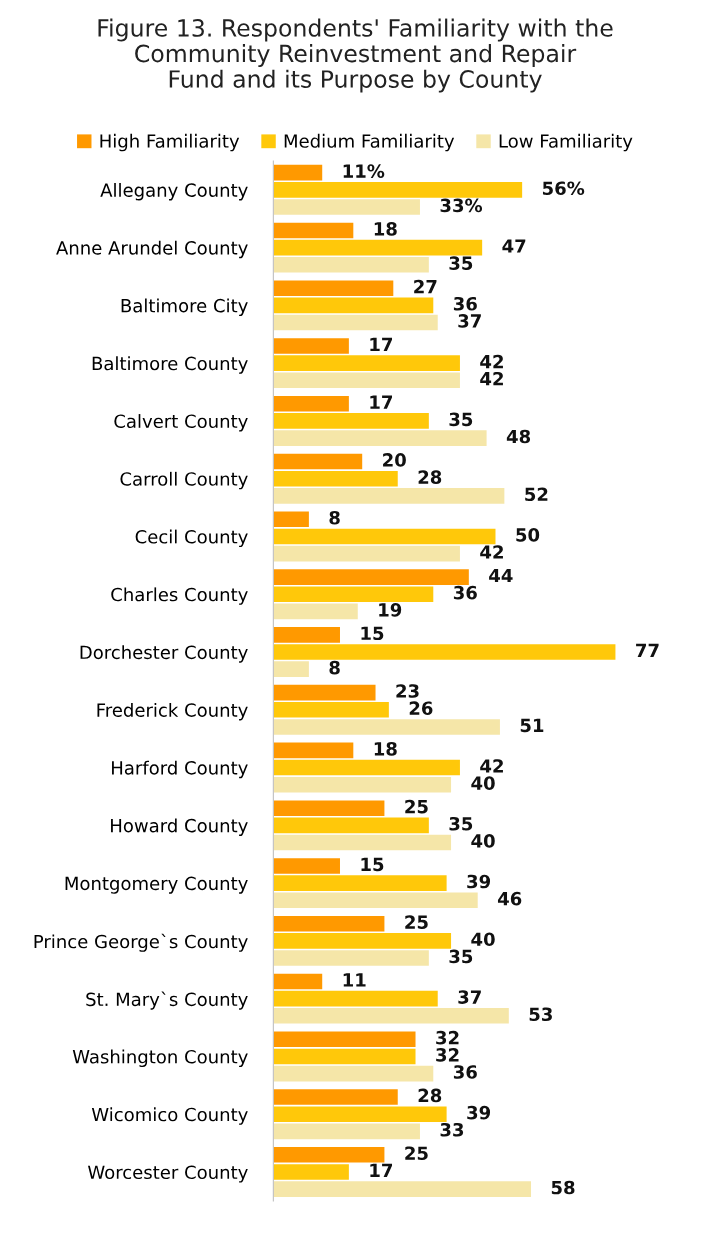 Image resolution: width=710 pixels, height=1238 pixels. What do you see at coordinates (509, 898) in the screenshot?
I see `data-label: 46` at bounding box center [509, 898].